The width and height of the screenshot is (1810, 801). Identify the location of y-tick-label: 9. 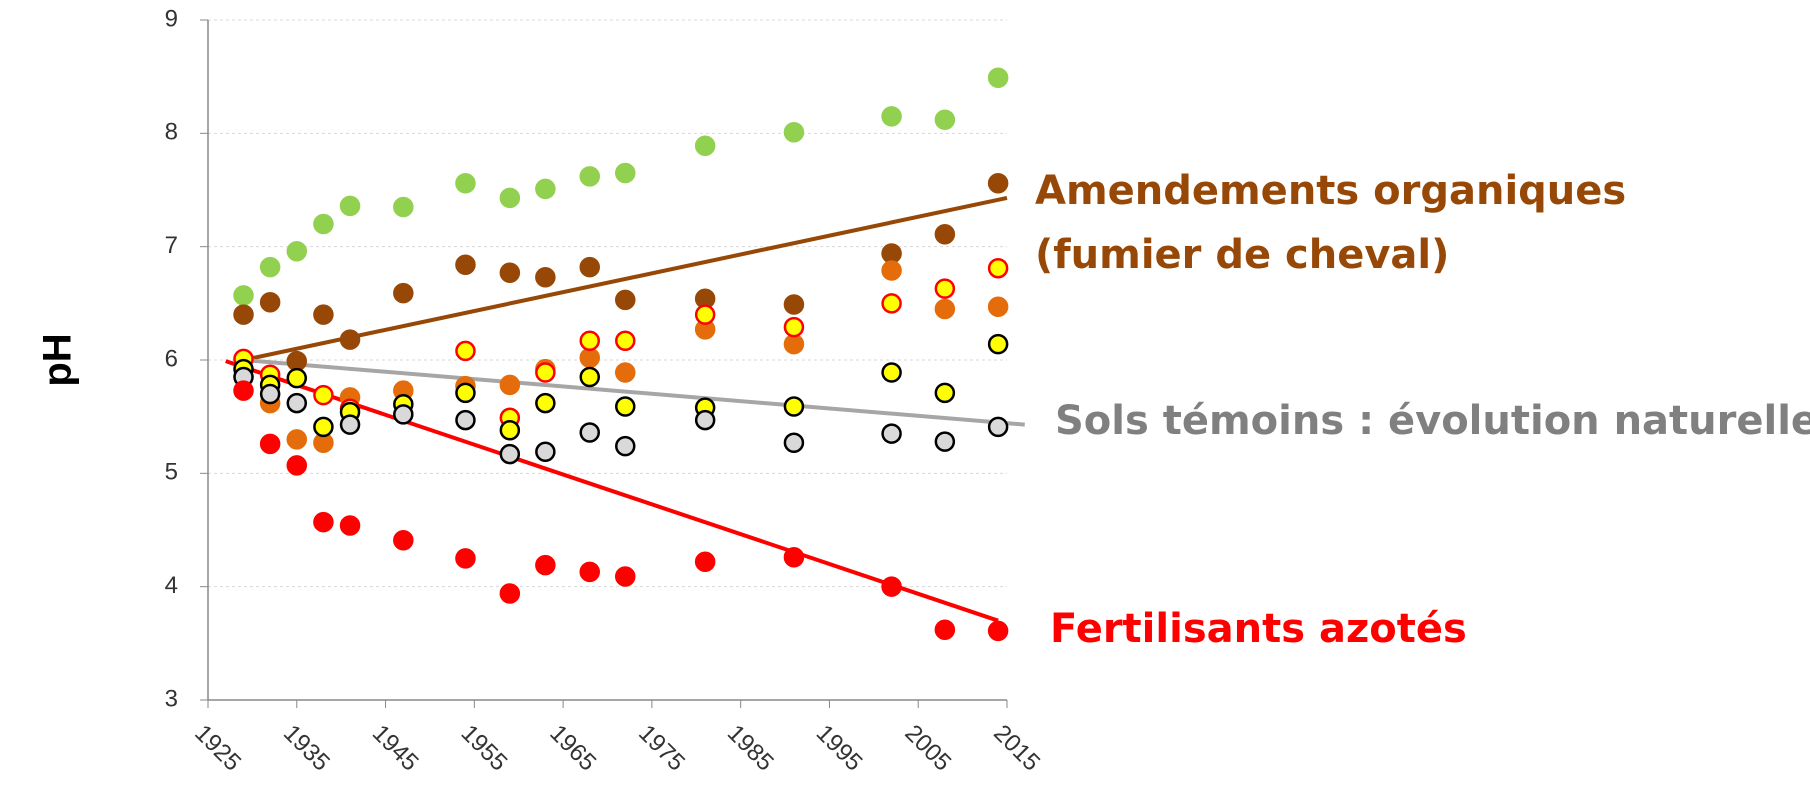
(171, 18).